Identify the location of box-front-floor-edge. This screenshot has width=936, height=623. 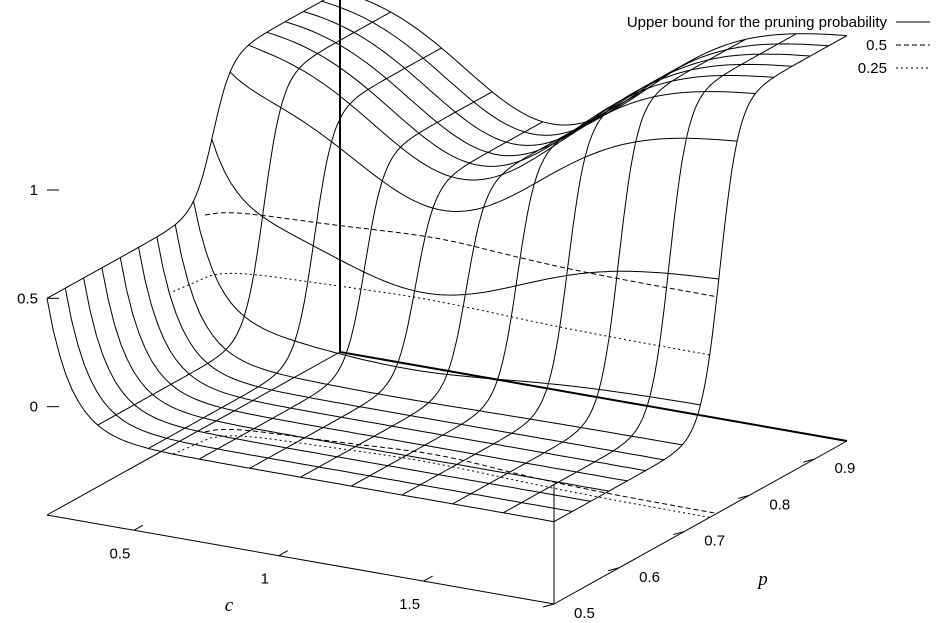
(300, 559).